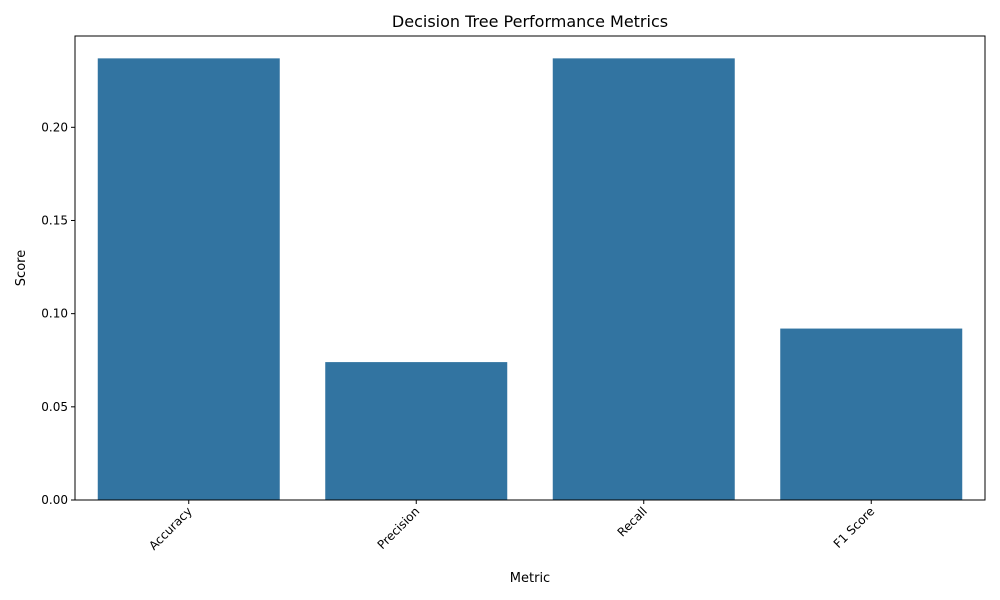 The height and width of the screenshot is (600, 1000). I want to click on x-tick-label: Precision, so click(399, 528).